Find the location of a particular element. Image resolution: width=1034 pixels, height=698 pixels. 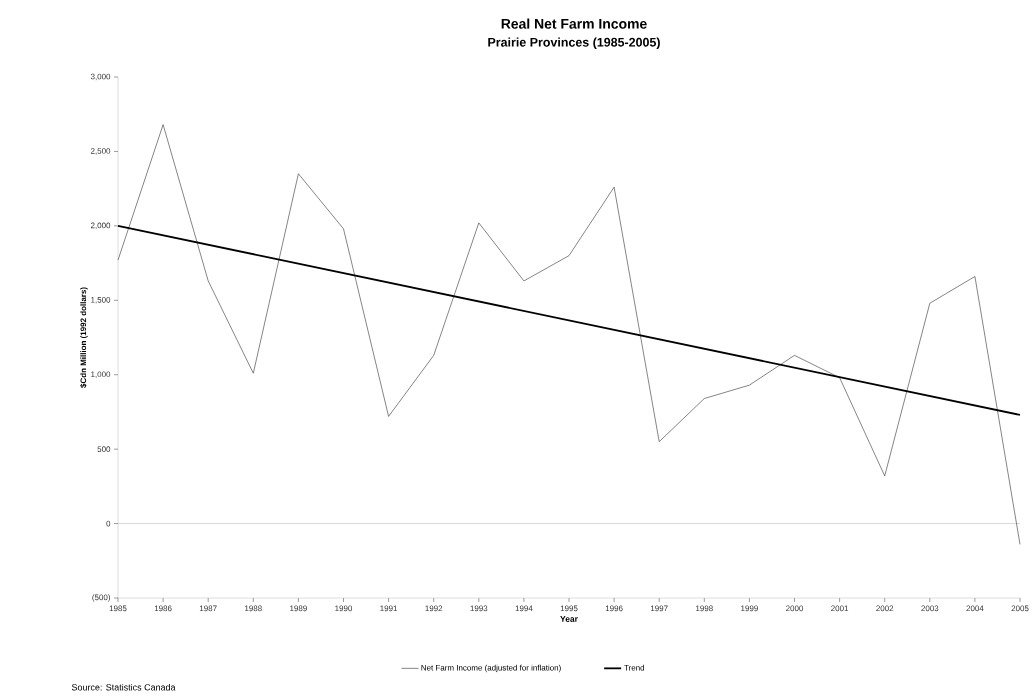

source-note: Source: Statistics Canada is located at coordinates (123, 687).